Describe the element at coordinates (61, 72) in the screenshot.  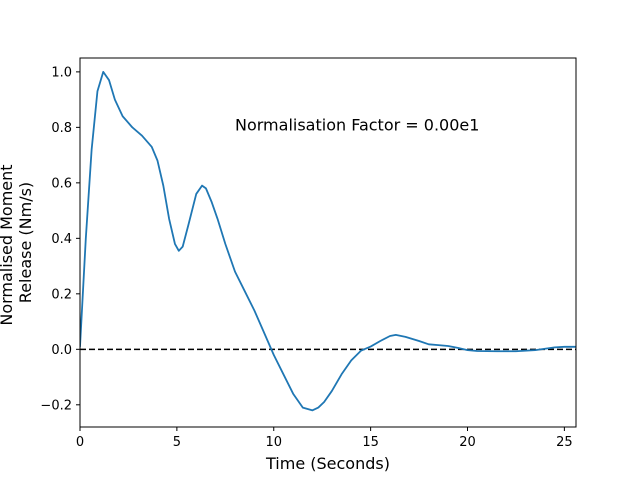
I see `y-tick-label: 1.0` at that location.